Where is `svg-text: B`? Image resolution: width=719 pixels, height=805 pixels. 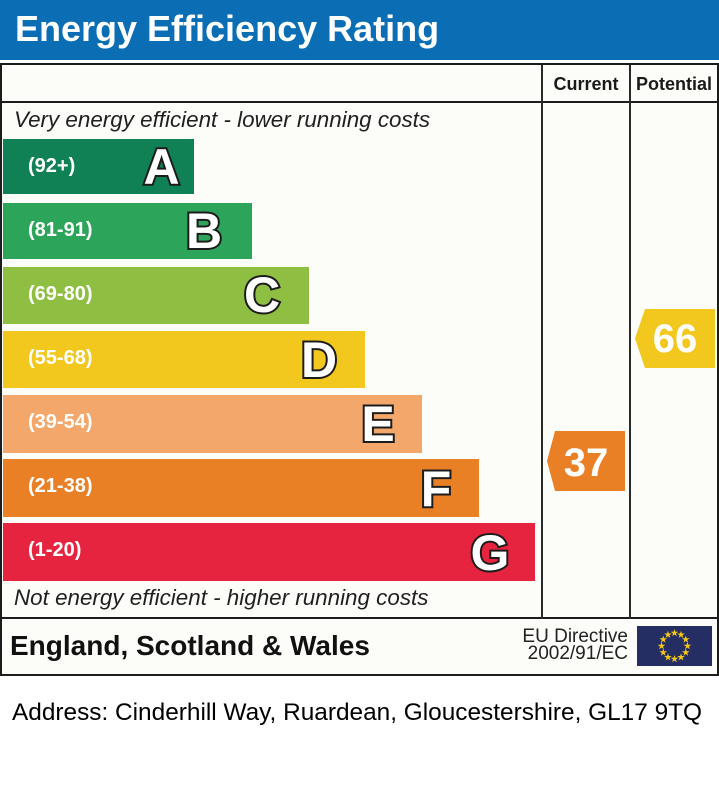 svg-text: B is located at coordinates (204, 231).